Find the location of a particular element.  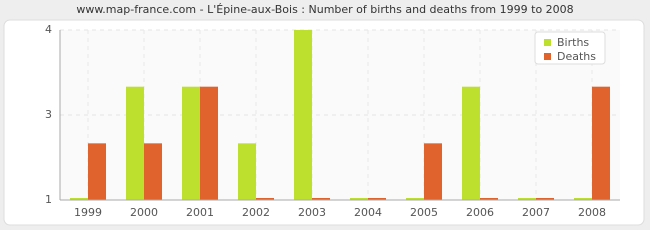

x-tick-label: 2005 is located at coordinates (424, 212).